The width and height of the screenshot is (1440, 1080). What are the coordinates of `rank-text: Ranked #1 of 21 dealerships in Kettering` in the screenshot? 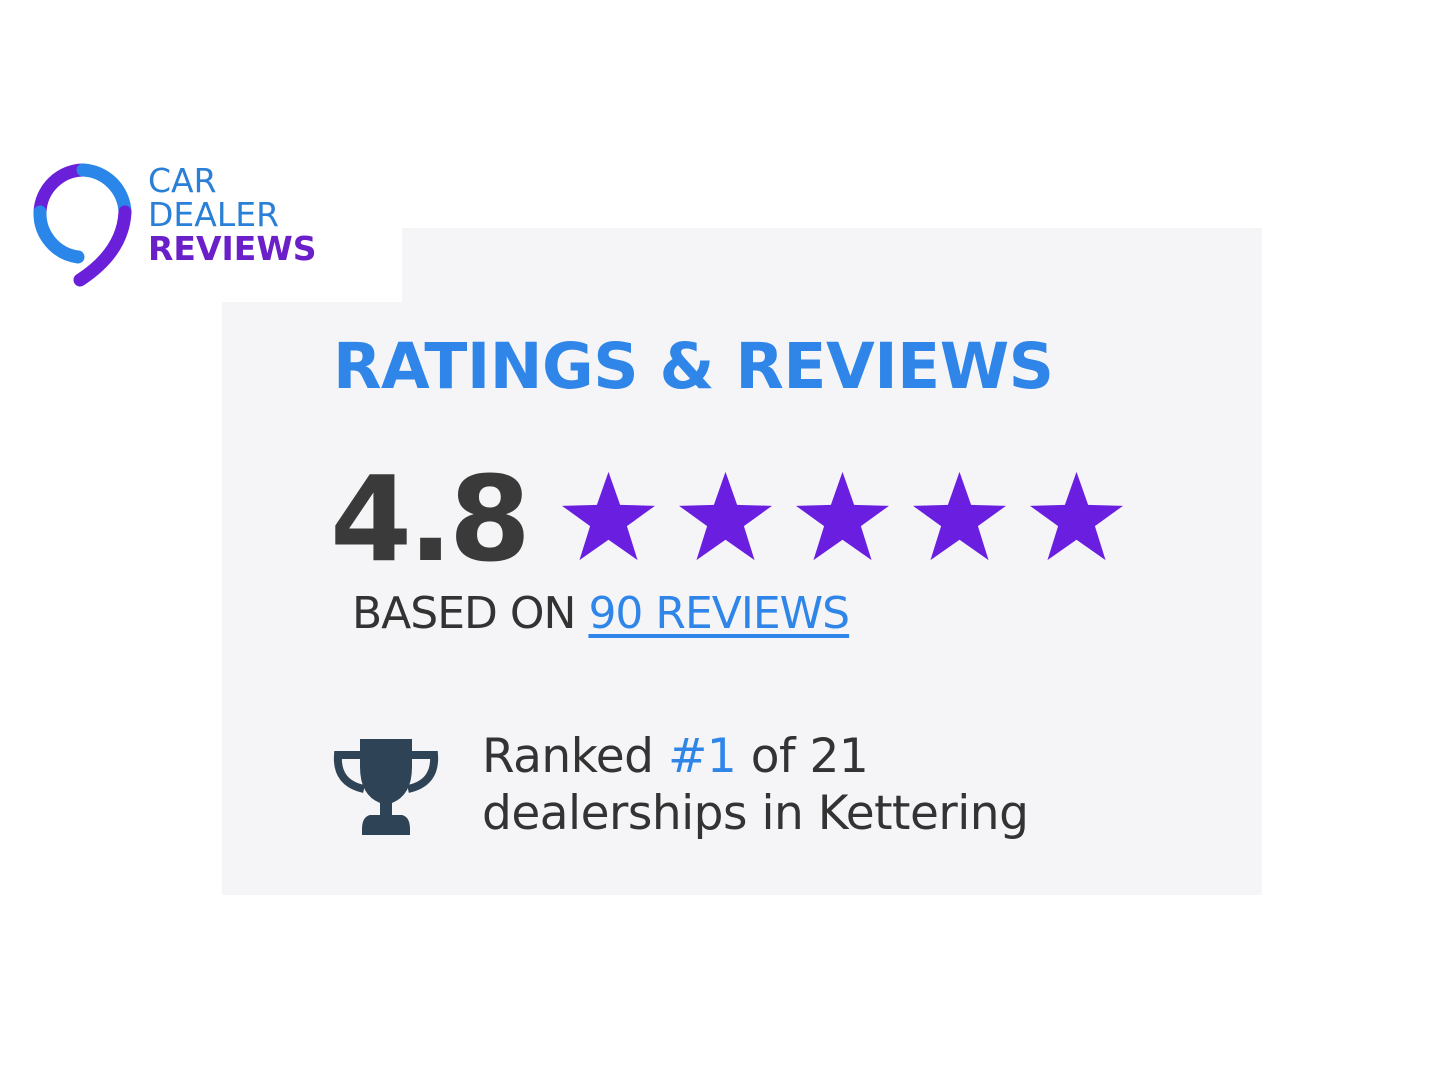 It's located at (755, 785).